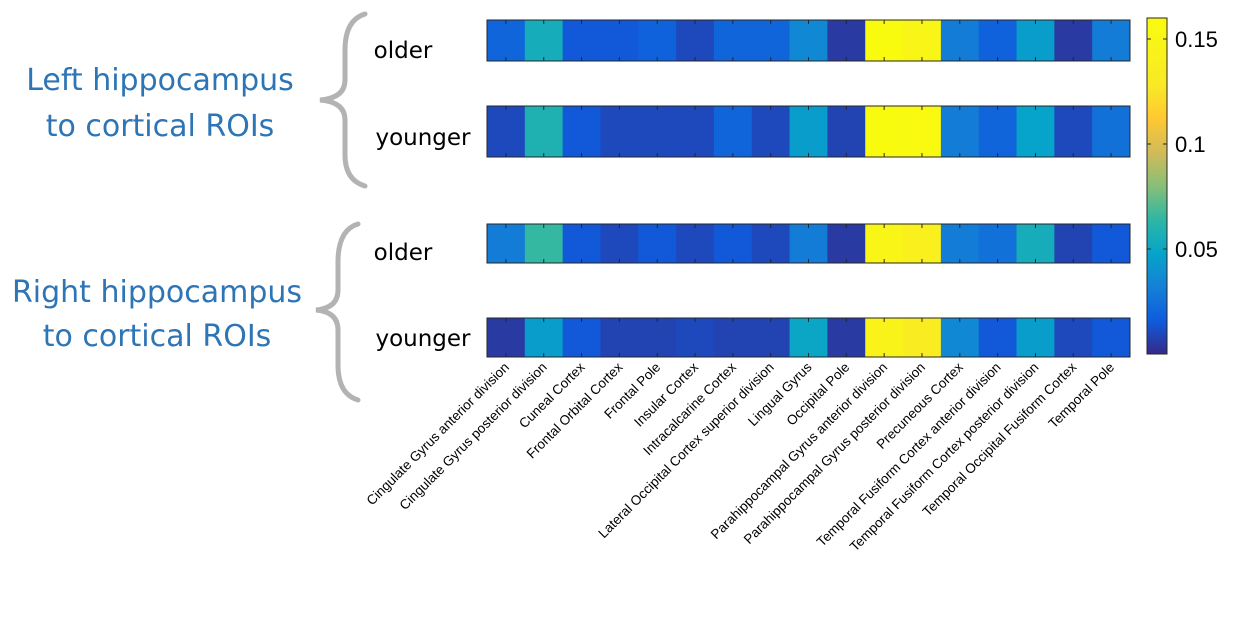 Image resolution: width=1236 pixels, height=619 pixels. I want to click on colorbar, so click(1157, 186).